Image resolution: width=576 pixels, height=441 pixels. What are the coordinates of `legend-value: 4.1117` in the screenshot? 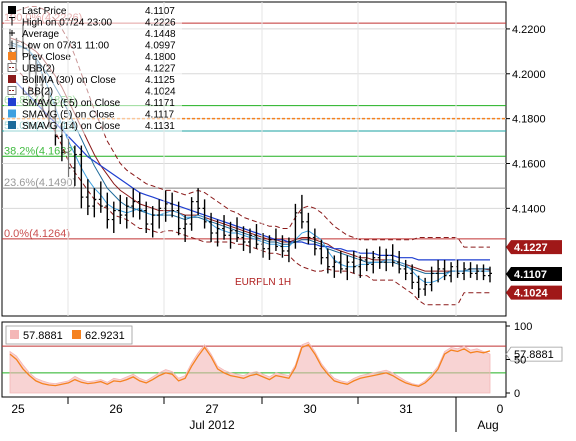 It's located at (160, 115).